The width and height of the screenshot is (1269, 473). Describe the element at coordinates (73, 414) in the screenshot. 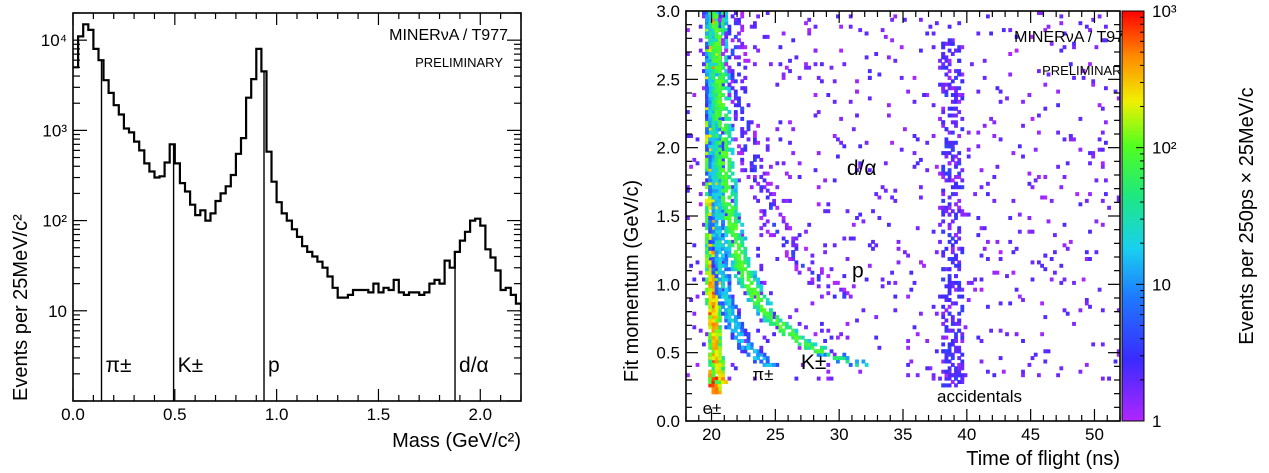

I see `x-tick-label: 0.0` at that location.